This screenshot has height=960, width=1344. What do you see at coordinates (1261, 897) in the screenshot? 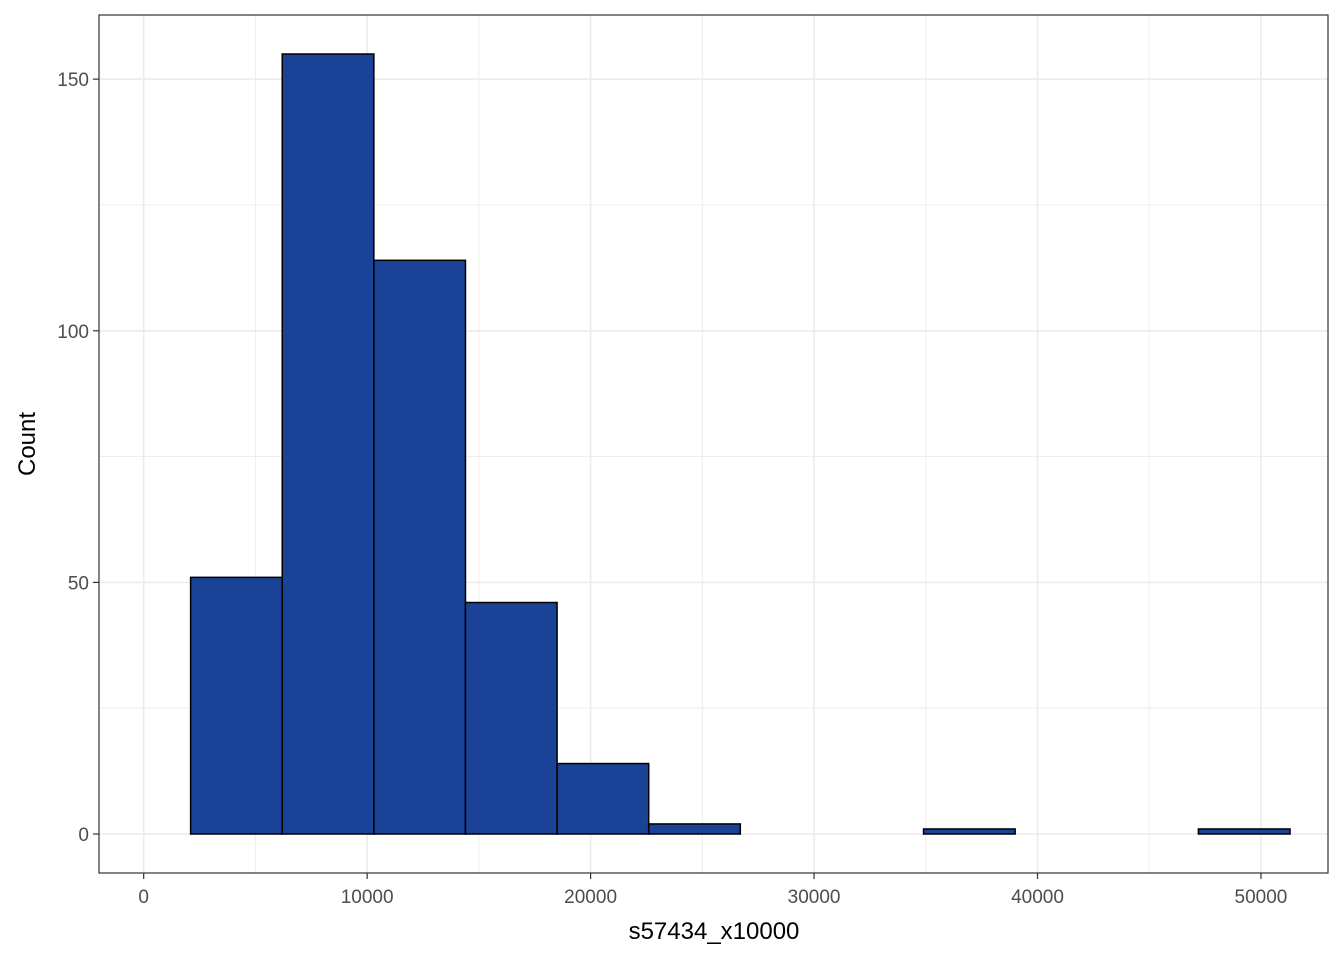
I see `x-tick-label: 50000` at bounding box center [1261, 897].